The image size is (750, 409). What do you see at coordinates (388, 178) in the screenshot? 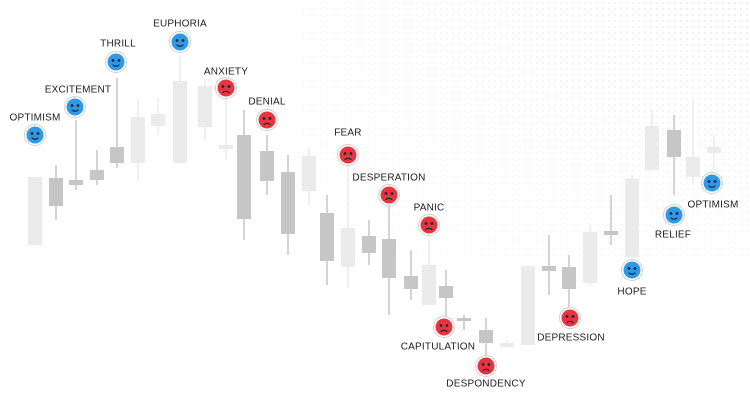
I see `emotion-label: DESPERATION` at bounding box center [388, 178].